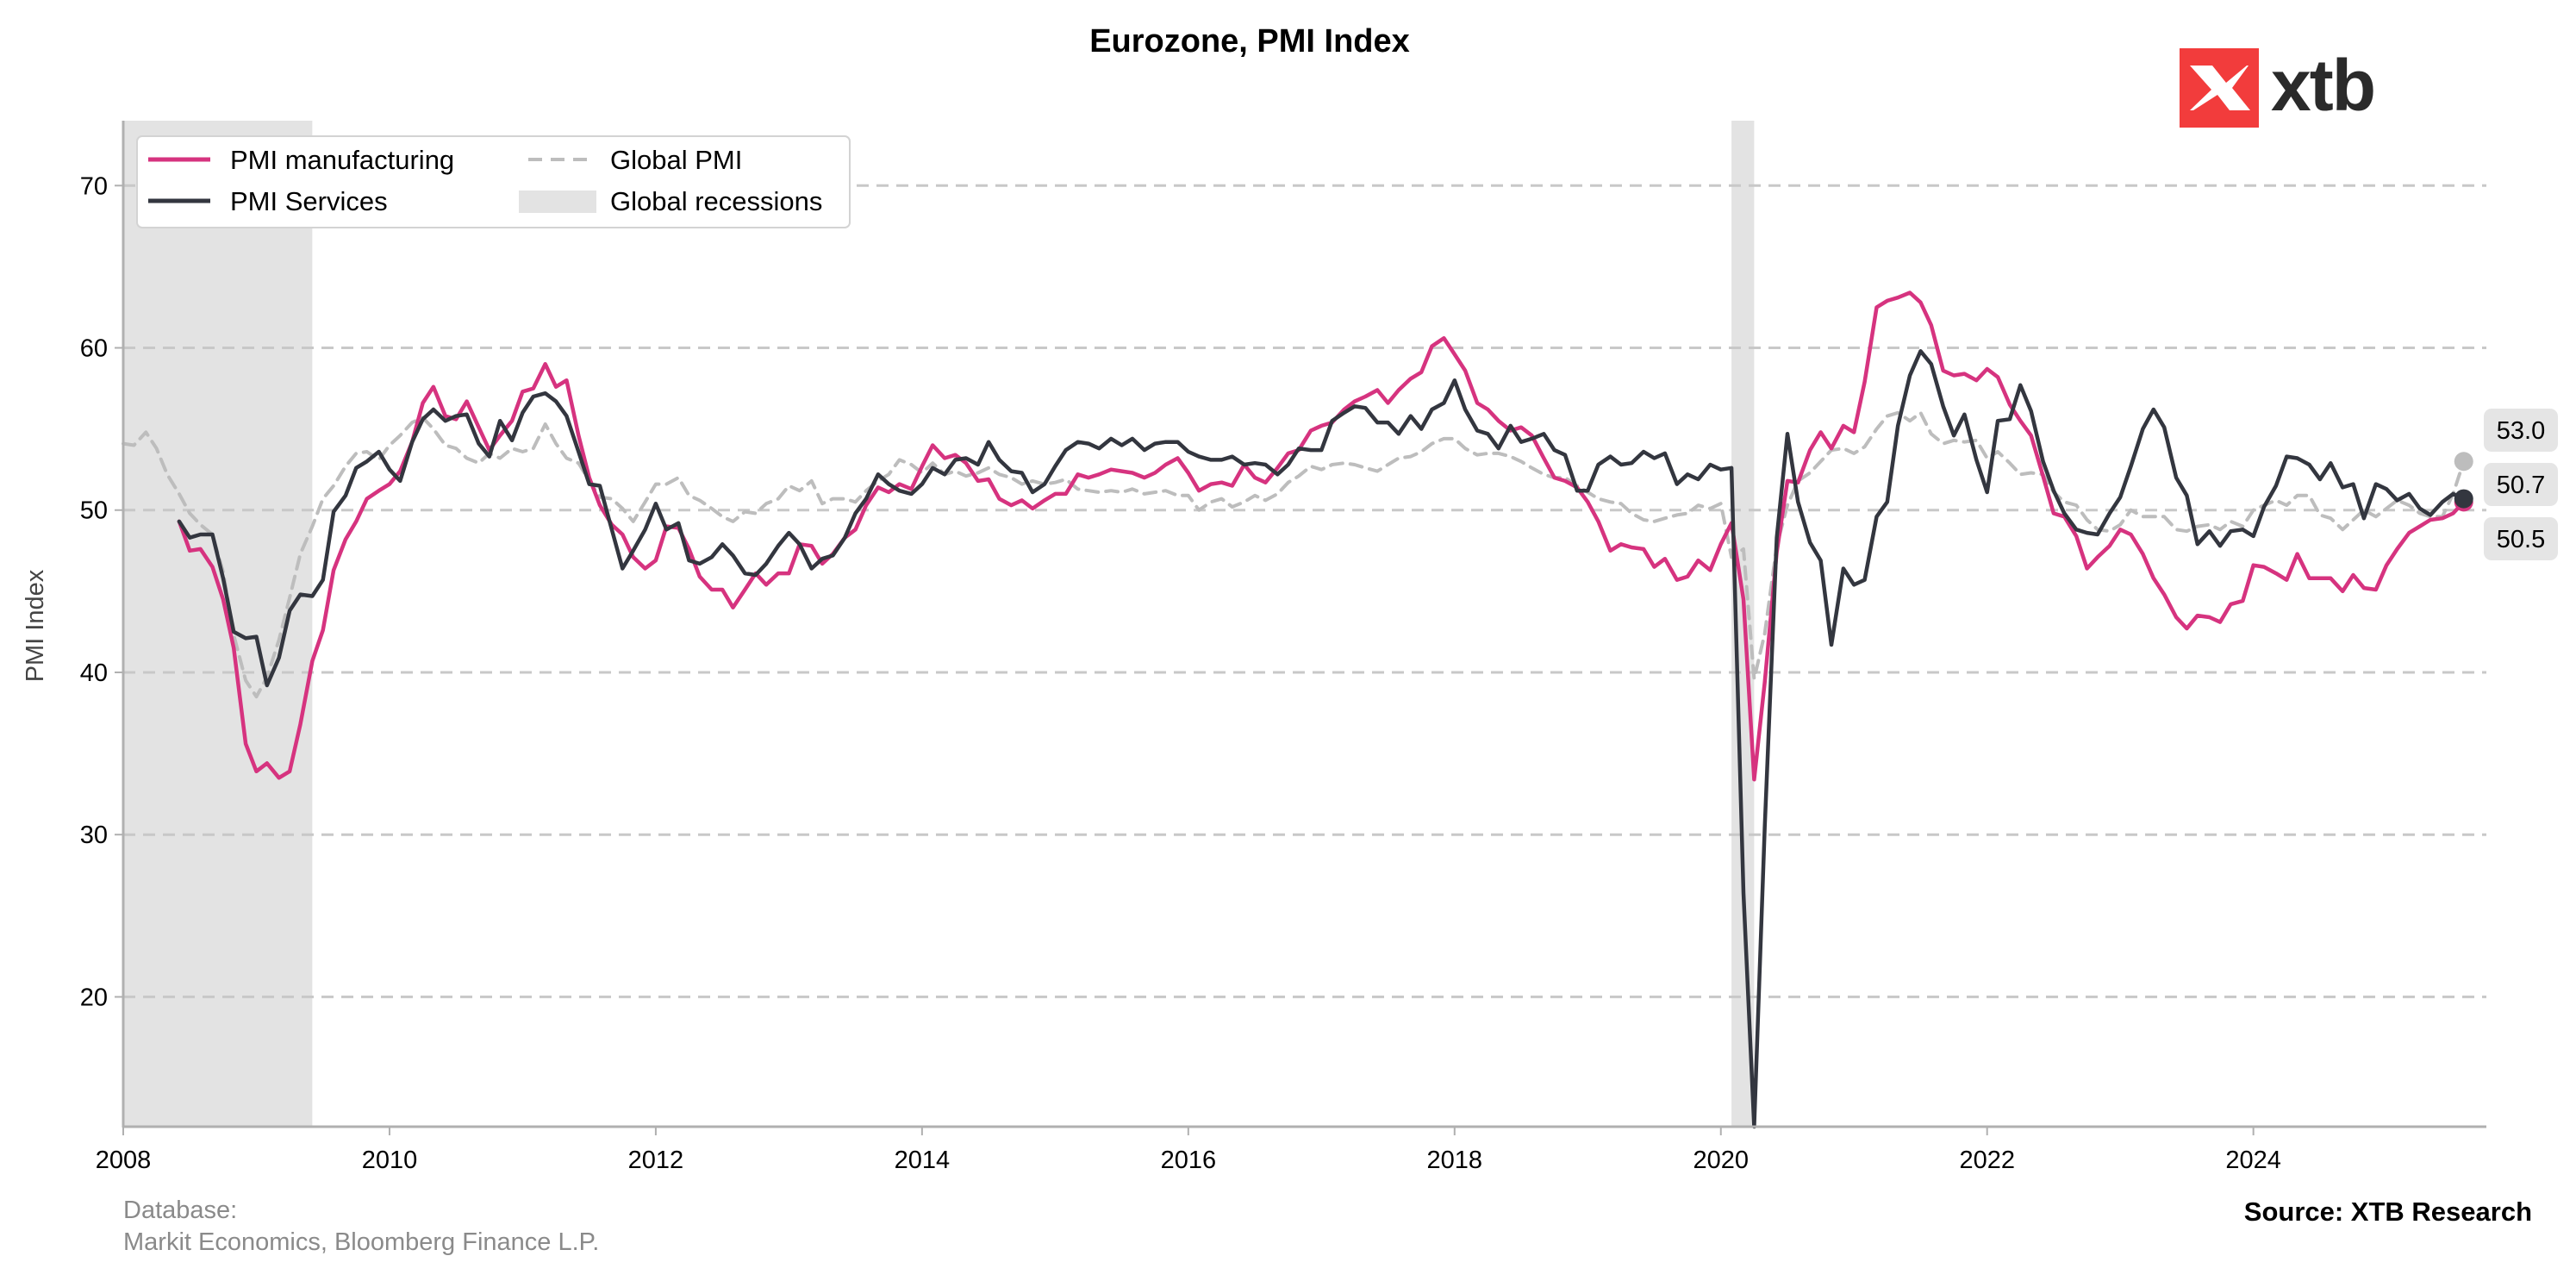 The width and height of the screenshot is (2576, 1281). I want to click on value-badge-services, so click(2521, 484).